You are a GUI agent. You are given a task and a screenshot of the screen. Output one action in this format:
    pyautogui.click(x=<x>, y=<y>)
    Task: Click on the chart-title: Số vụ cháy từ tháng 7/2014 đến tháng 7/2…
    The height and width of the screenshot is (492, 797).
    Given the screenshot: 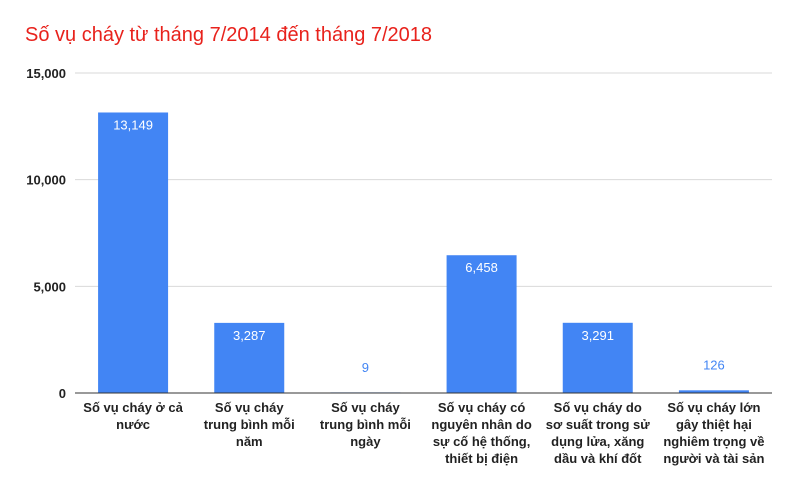 What is the action you would take?
    pyautogui.click(x=229, y=35)
    